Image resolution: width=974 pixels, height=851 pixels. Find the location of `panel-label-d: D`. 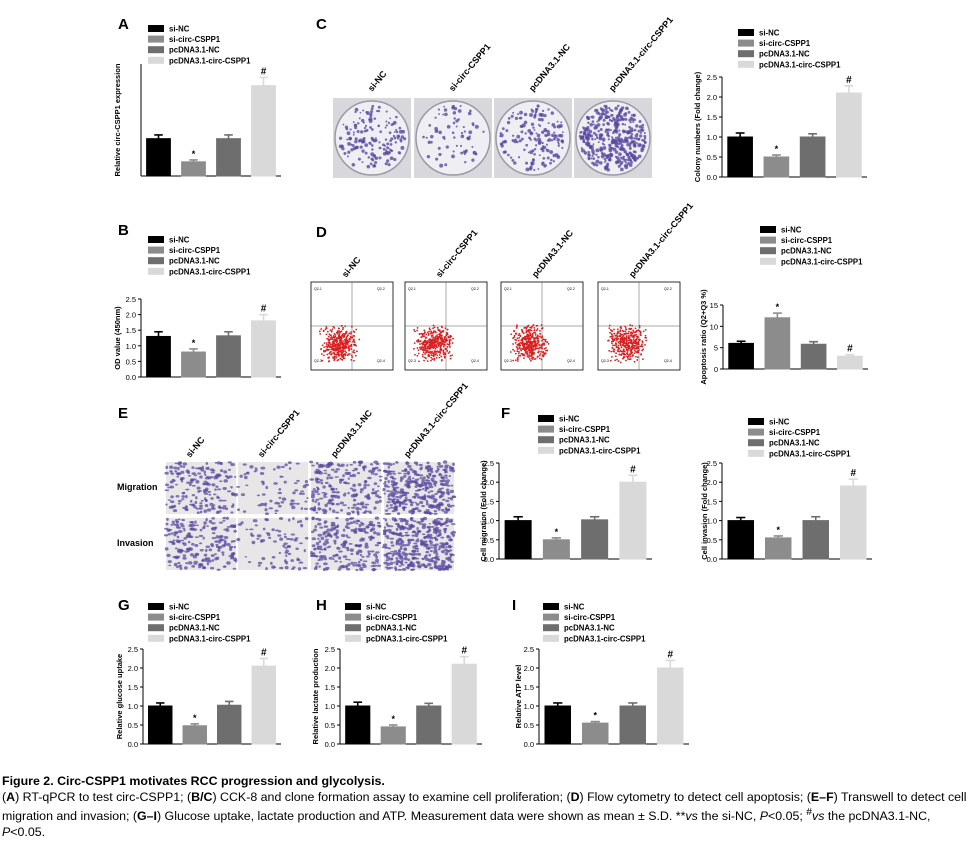

panel-label-d: D is located at coordinates (321, 232).